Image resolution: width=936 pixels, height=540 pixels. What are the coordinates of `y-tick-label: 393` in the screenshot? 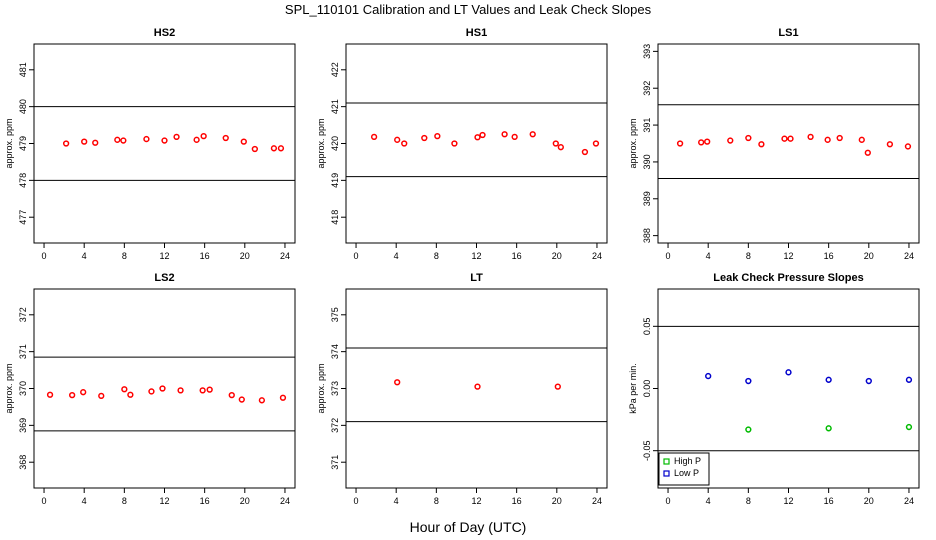 It's located at (647, 51).